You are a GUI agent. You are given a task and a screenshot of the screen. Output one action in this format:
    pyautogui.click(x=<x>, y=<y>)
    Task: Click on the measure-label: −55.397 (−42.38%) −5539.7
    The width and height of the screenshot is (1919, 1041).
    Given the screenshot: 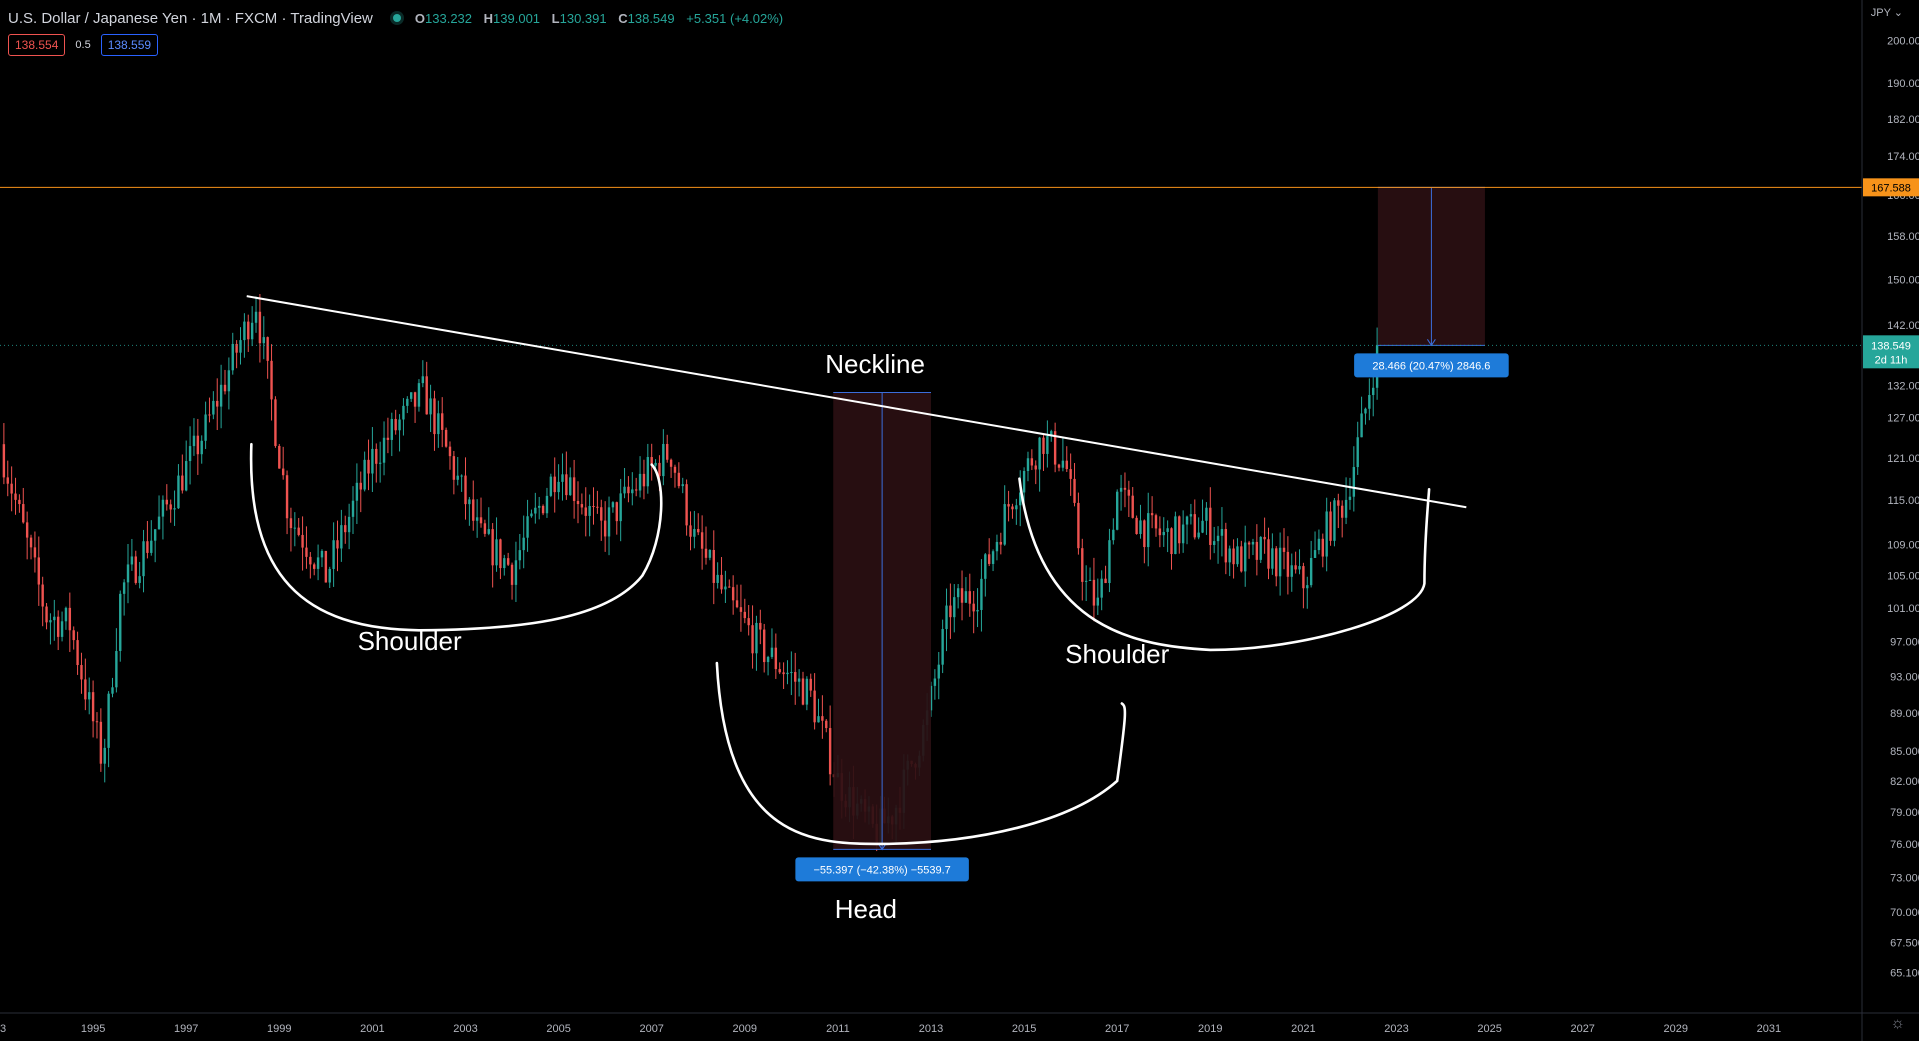 What is the action you would take?
    pyautogui.click(x=881, y=870)
    